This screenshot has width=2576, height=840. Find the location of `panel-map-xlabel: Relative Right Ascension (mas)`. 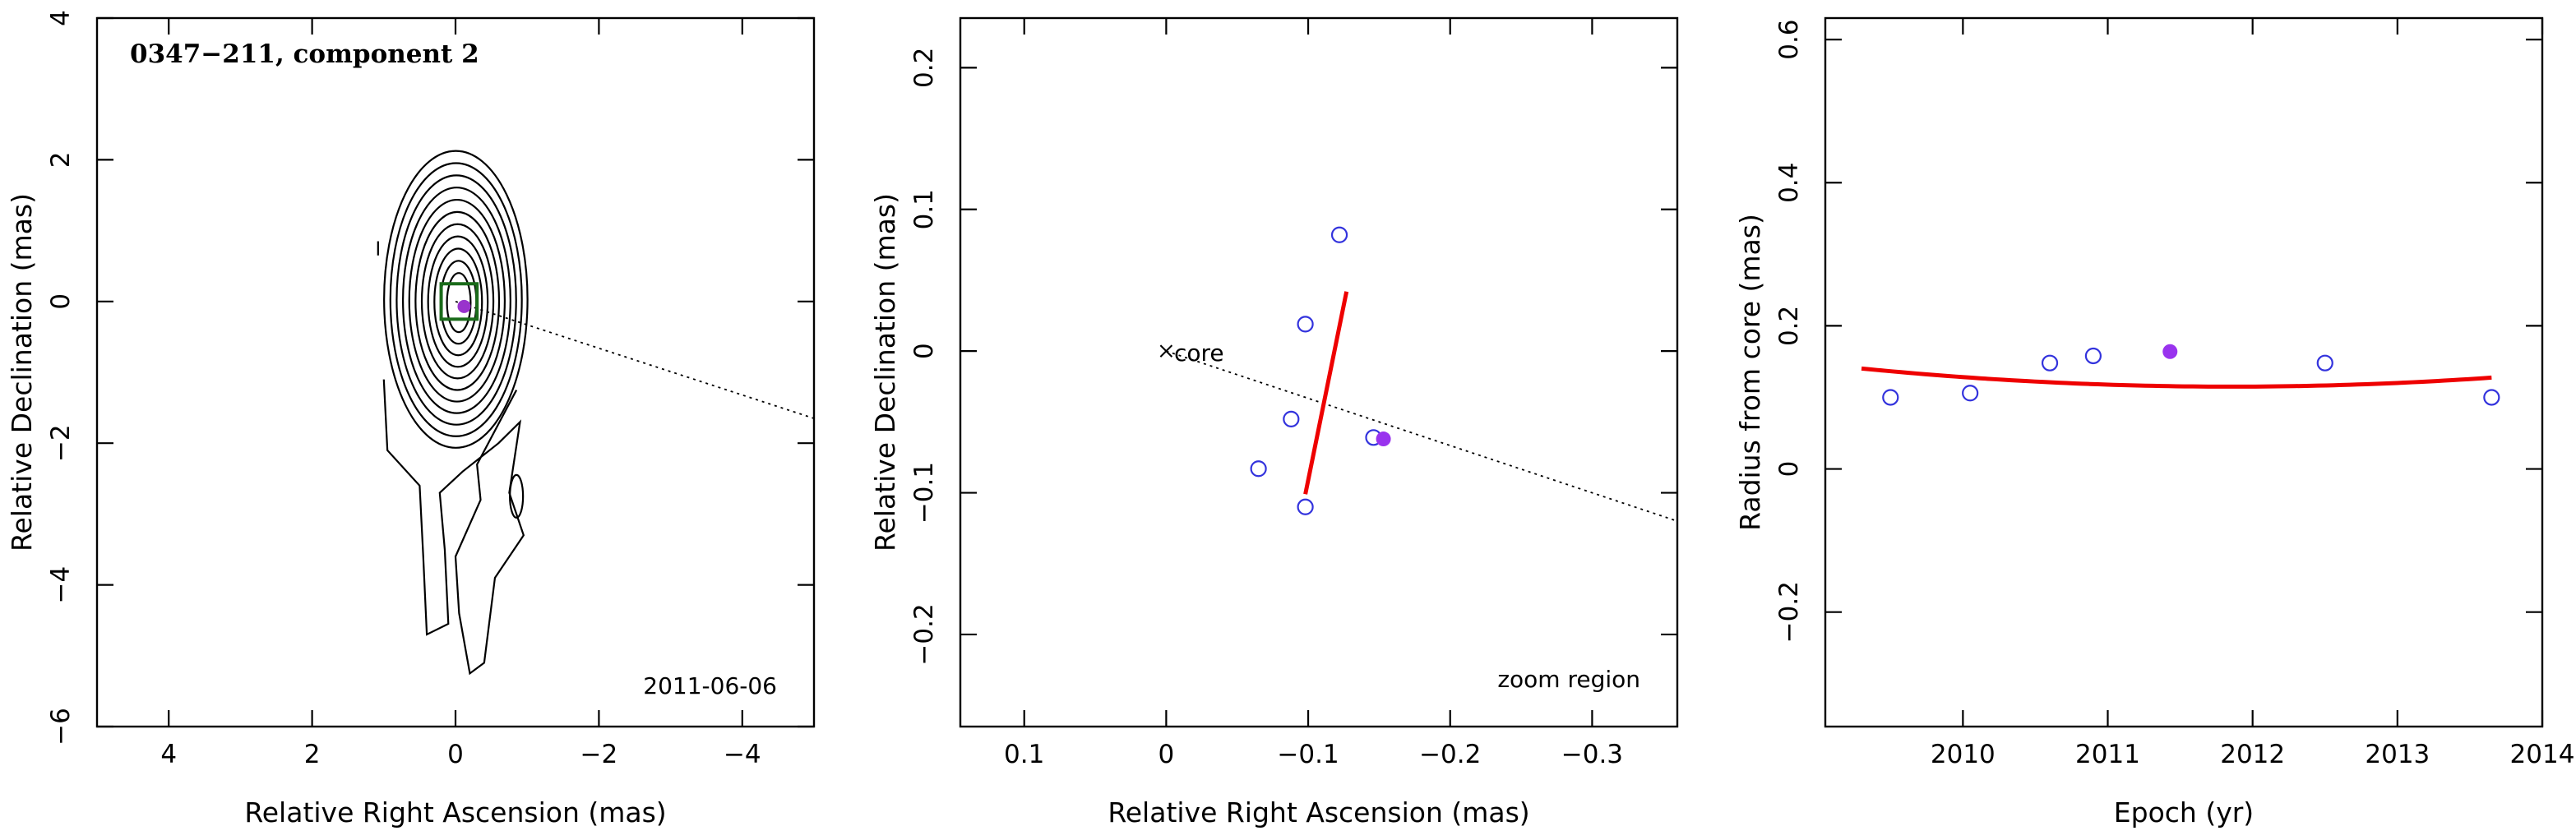

panel-map-xlabel: Relative Right Ascension (mas) is located at coordinates (455, 812).